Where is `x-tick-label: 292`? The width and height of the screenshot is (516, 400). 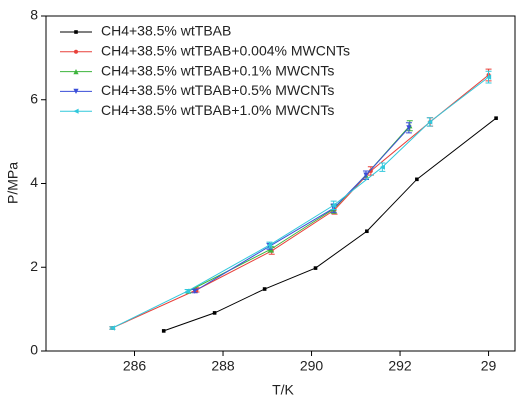
x-tick-label: 292 is located at coordinates (400, 366).